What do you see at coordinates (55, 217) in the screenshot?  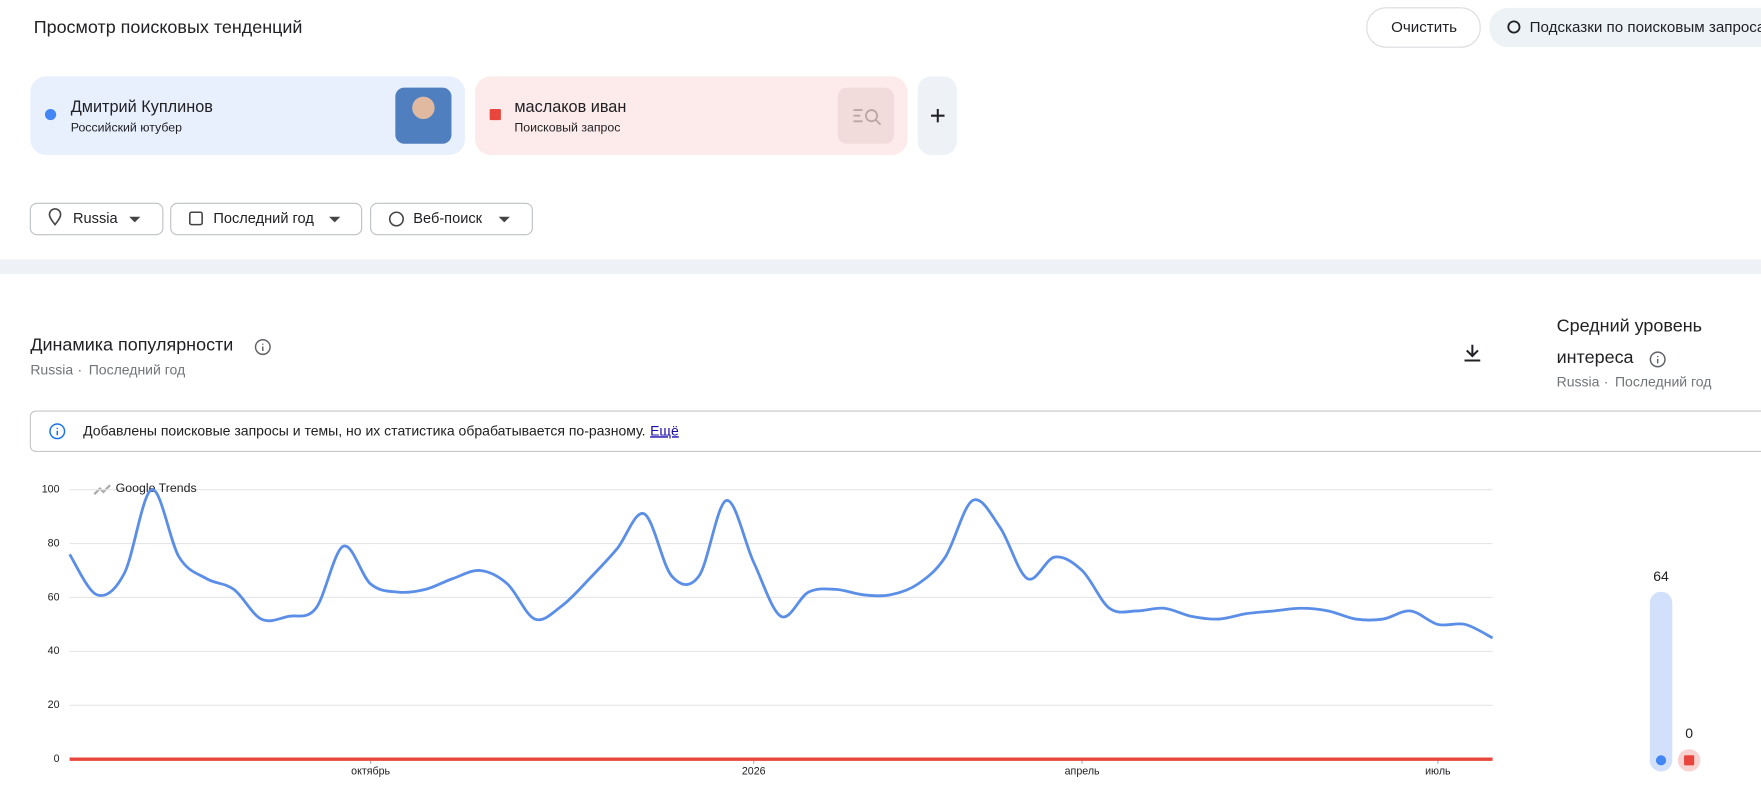 I see `pin-icon` at bounding box center [55, 217].